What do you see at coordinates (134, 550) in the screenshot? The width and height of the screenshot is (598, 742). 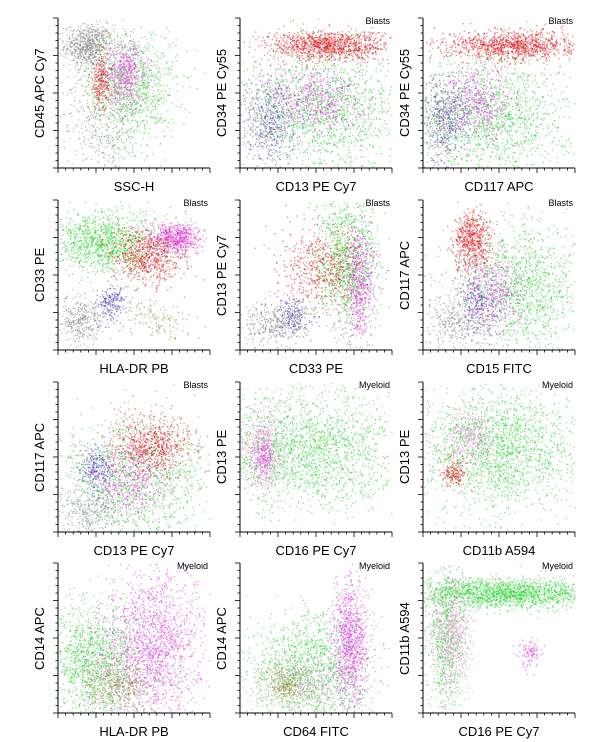 I see `x-axis-label: CD13 PE Cy7` at bounding box center [134, 550].